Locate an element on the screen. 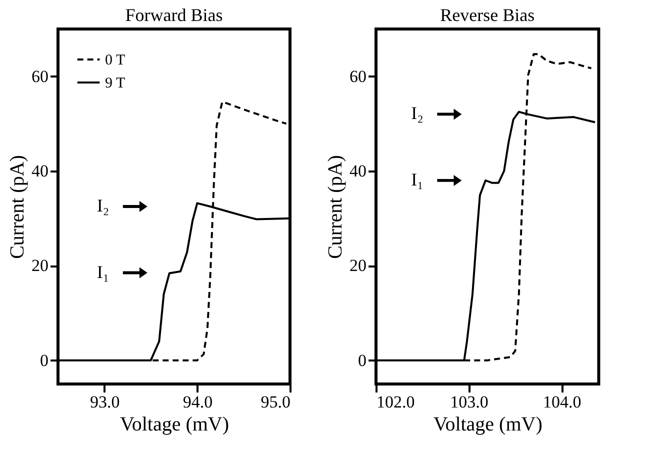 The image size is (650, 476). x-tick-label: 95.0 is located at coordinates (275, 402).